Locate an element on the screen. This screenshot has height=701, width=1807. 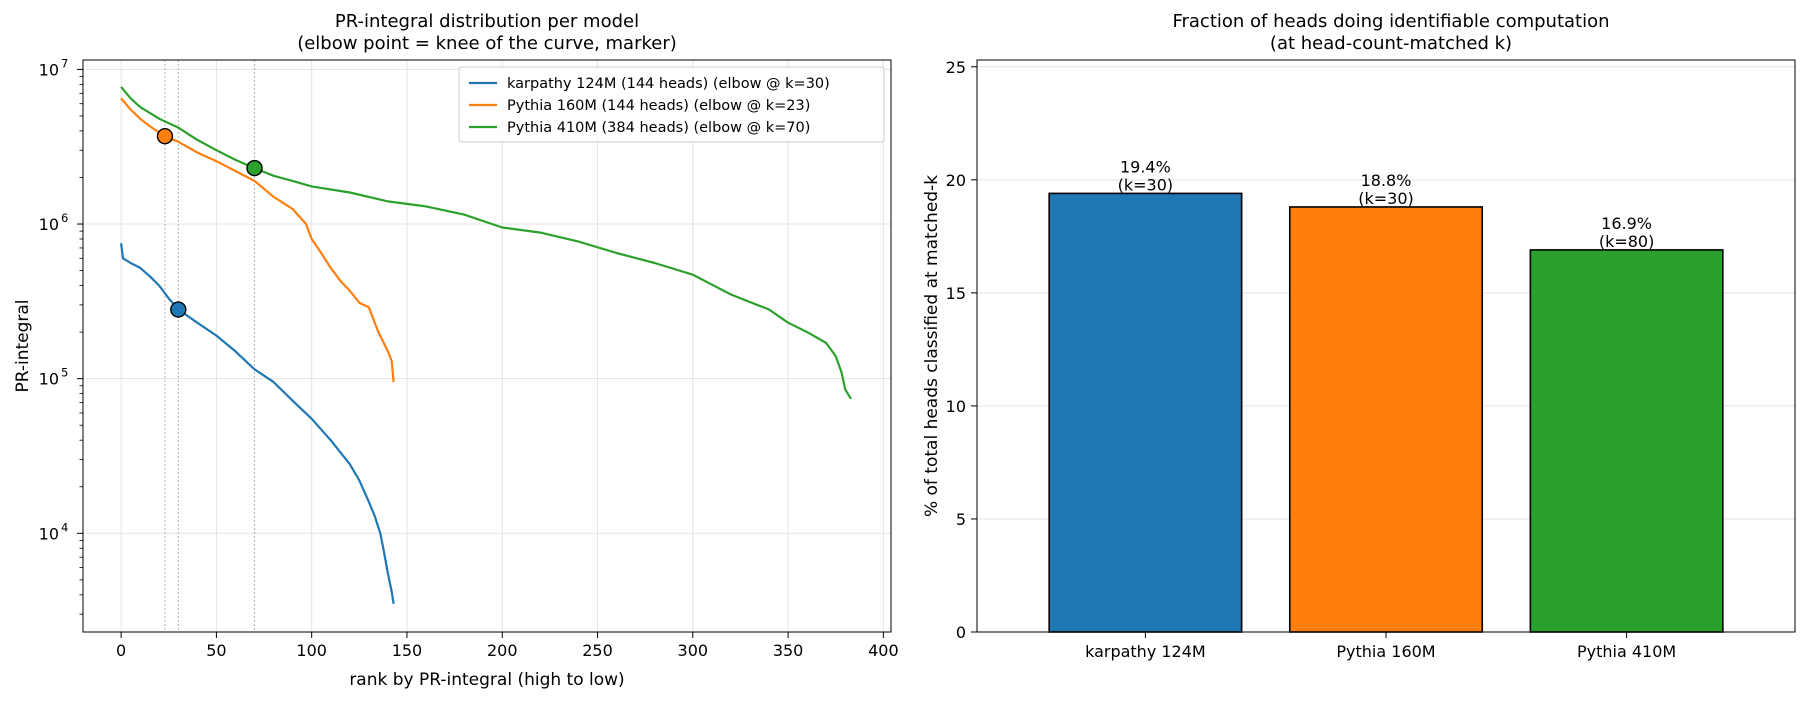
elbow-guide-lines is located at coordinates (209, 346).